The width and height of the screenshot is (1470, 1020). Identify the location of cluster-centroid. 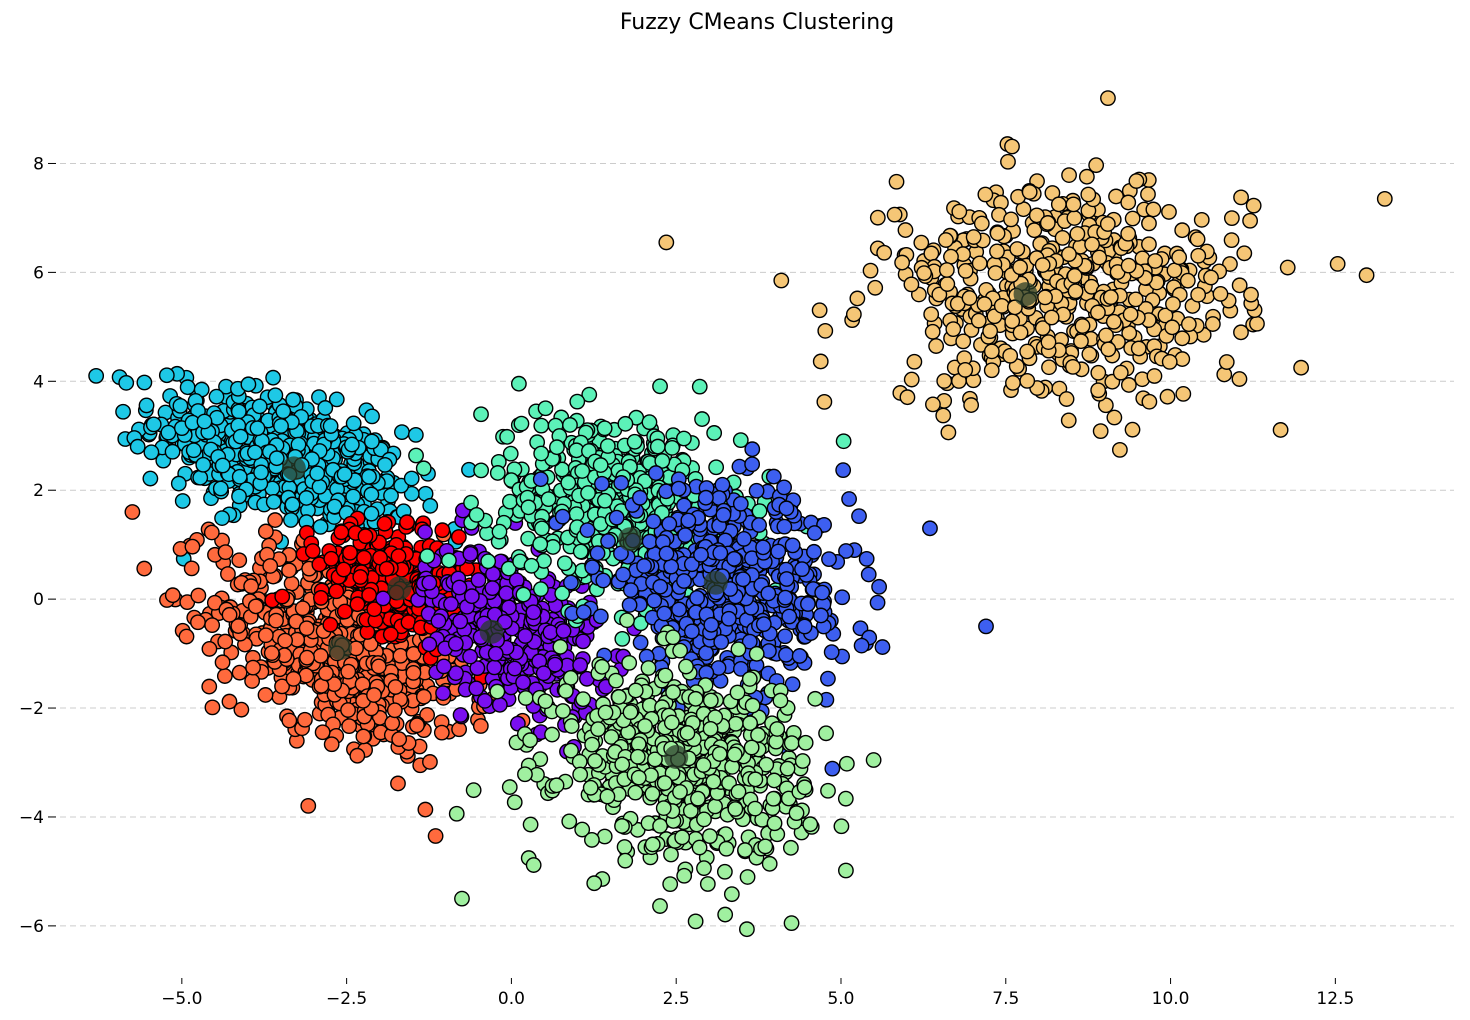
(1025, 294).